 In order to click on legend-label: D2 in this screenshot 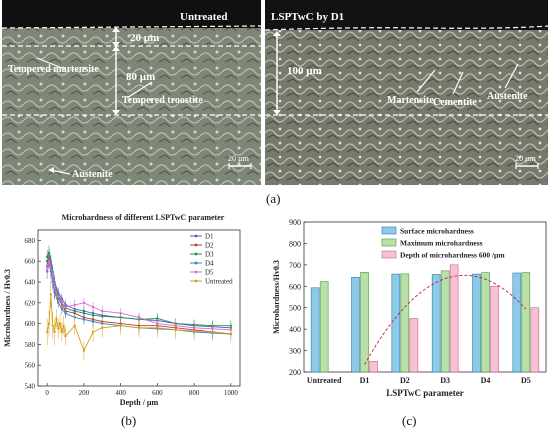, I will do `click(209, 246)`.